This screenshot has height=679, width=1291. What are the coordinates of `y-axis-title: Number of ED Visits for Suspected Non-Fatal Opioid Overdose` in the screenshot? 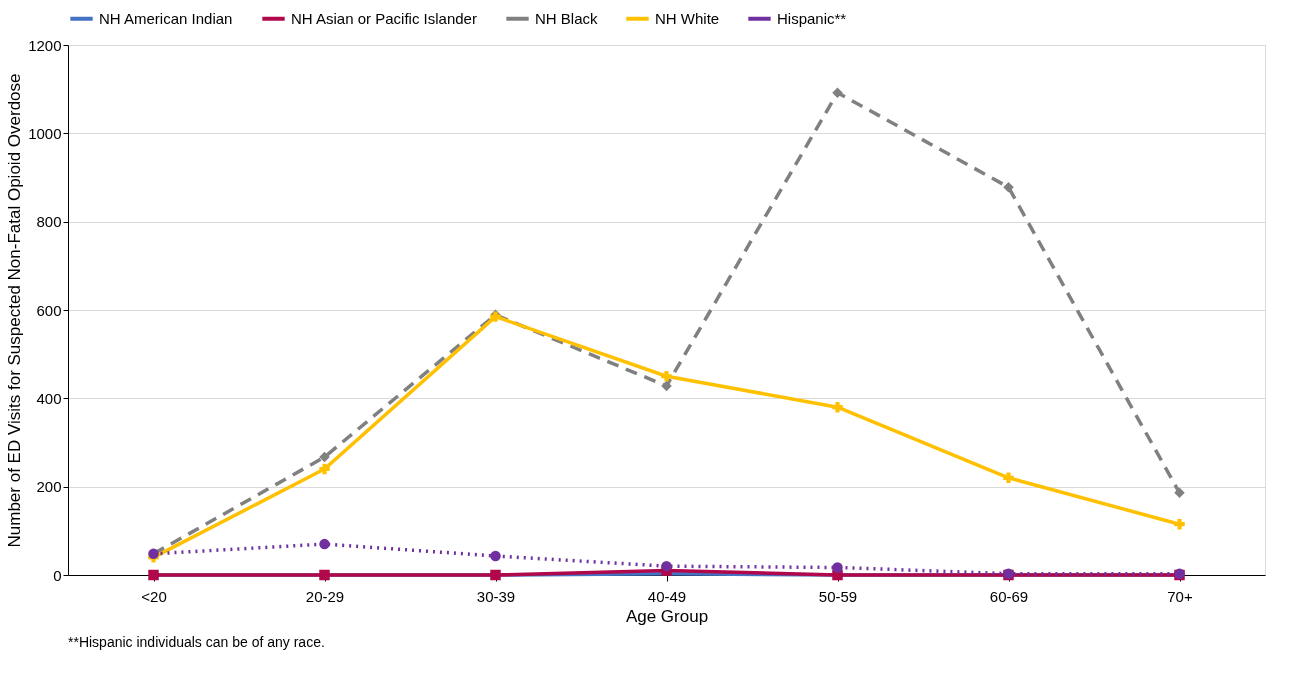 It's located at (15, 310).